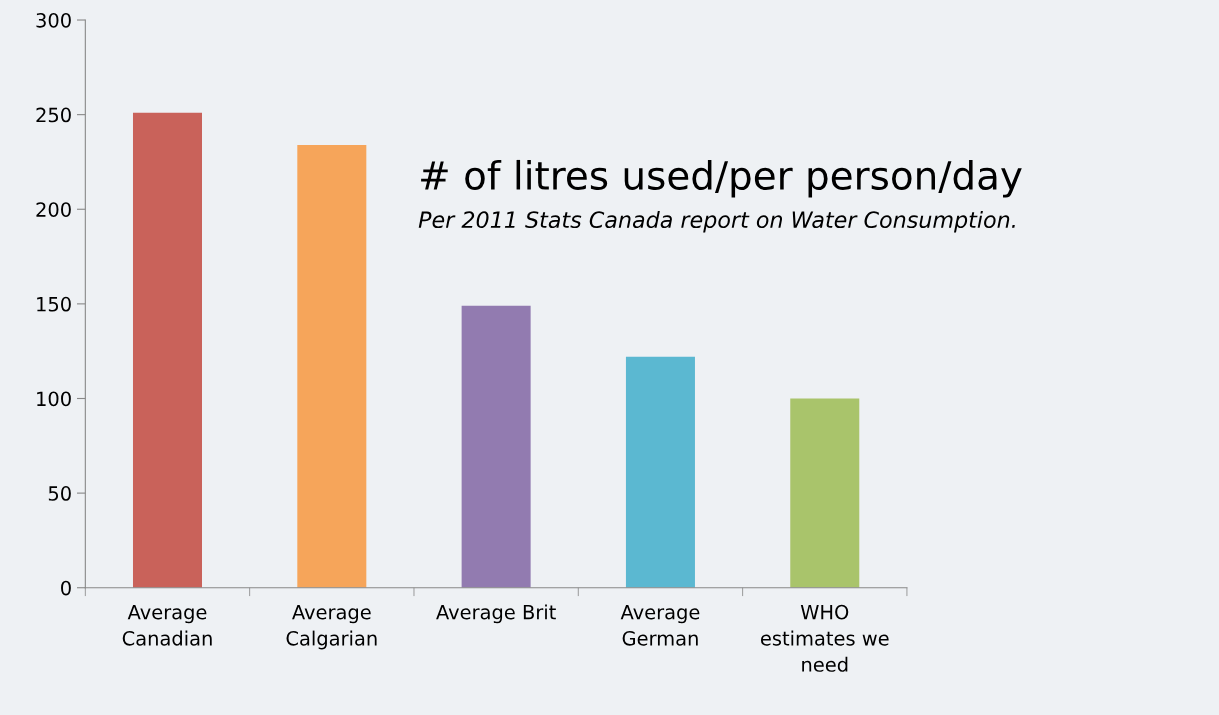 This screenshot has width=1219, height=715. What do you see at coordinates (331, 627) in the screenshot?
I see `x-tick-label: Average Calgarian` at bounding box center [331, 627].